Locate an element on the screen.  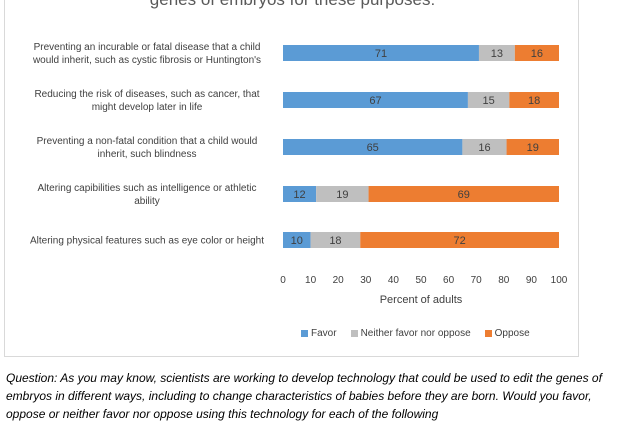
legend-item: Favor is located at coordinates (319, 333).